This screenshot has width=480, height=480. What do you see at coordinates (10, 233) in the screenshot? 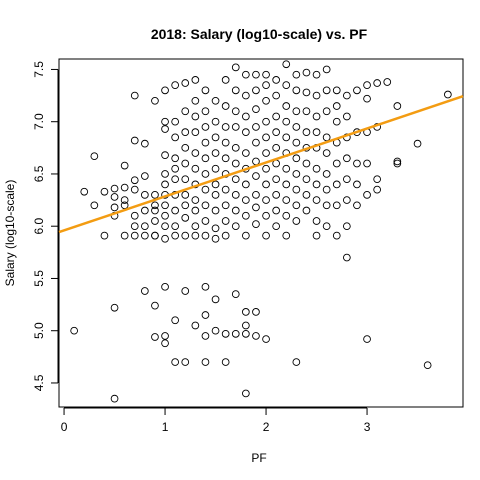
I see `y-axis-label: Salary (log10-scale)` at bounding box center [10, 233].